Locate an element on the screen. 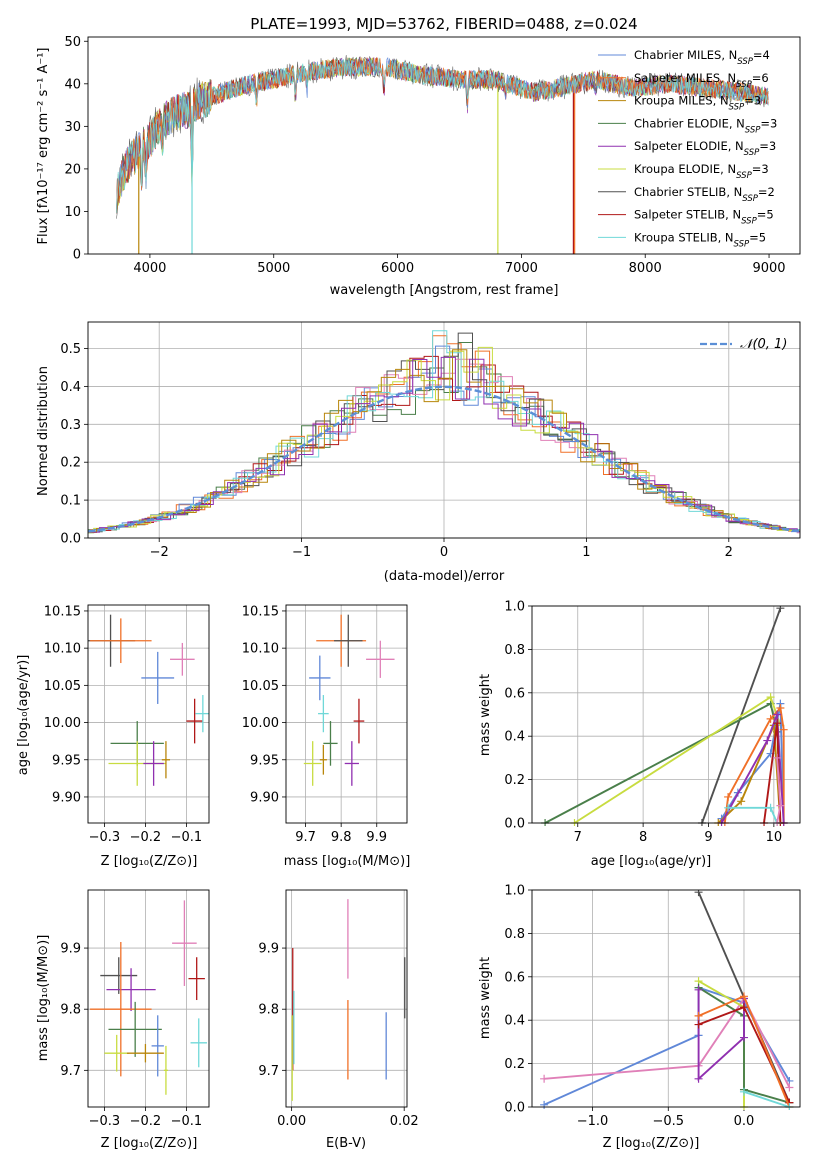  x-tick-label: 1 is located at coordinates (586, 552).